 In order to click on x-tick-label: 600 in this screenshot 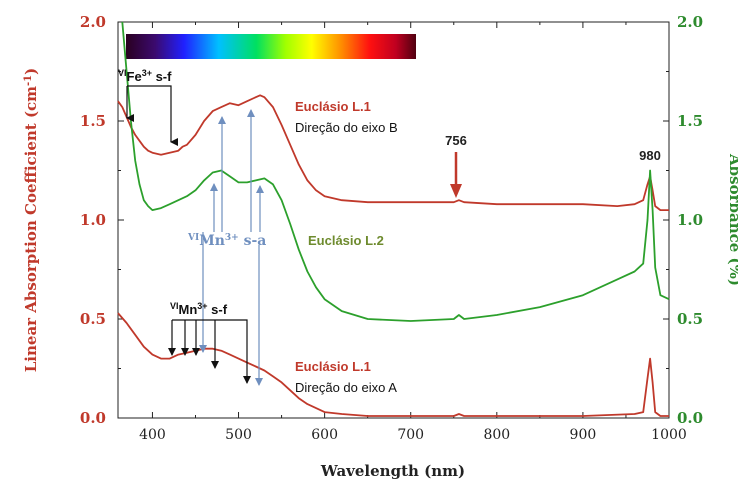, I will do `click(324, 435)`.